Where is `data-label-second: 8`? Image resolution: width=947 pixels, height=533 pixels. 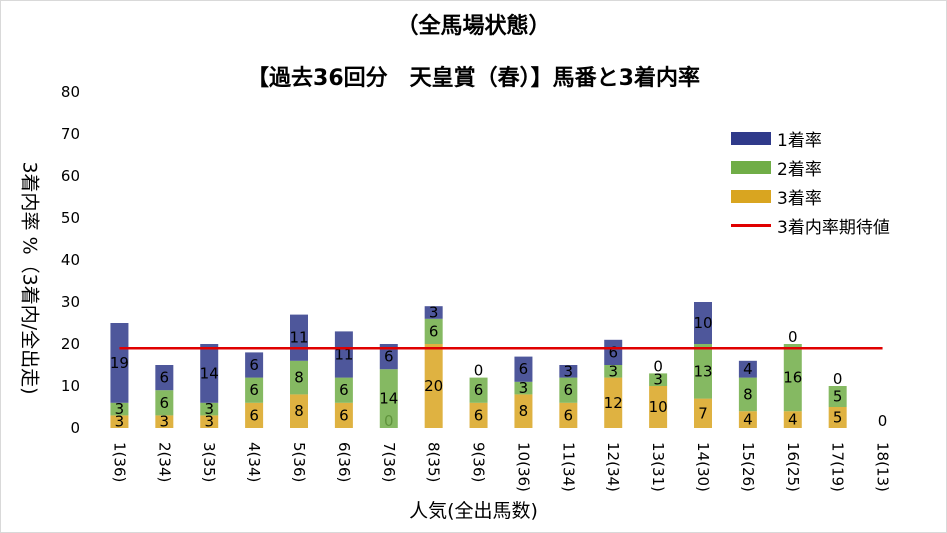 data-label-second: 8 is located at coordinates (299, 378).